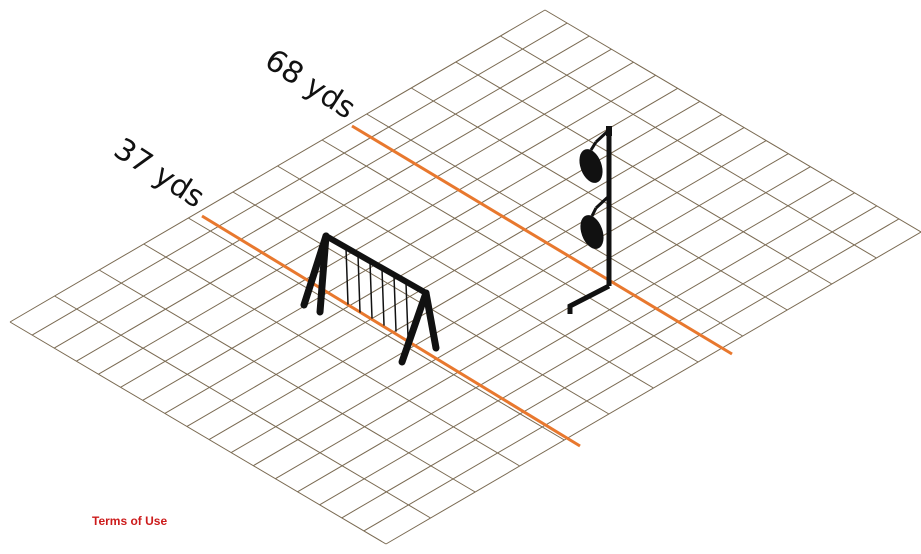 This screenshot has height=554, width=921. What do you see at coordinates (370, 299) in the screenshot?
I see `swing-set-icon` at bounding box center [370, 299].